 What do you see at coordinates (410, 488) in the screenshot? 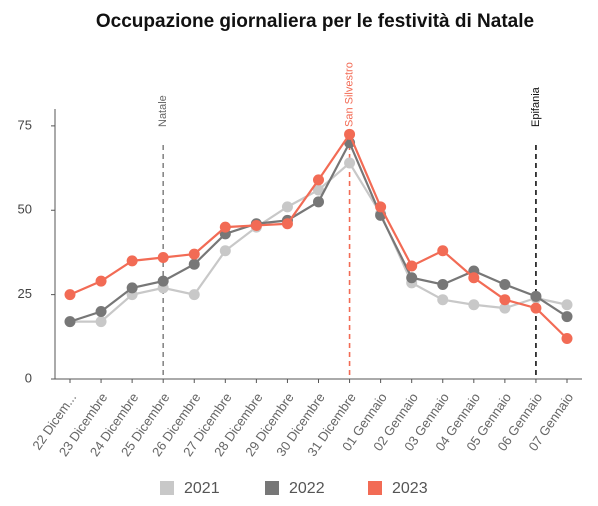
I see `legend-label: 2023` at bounding box center [410, 488].